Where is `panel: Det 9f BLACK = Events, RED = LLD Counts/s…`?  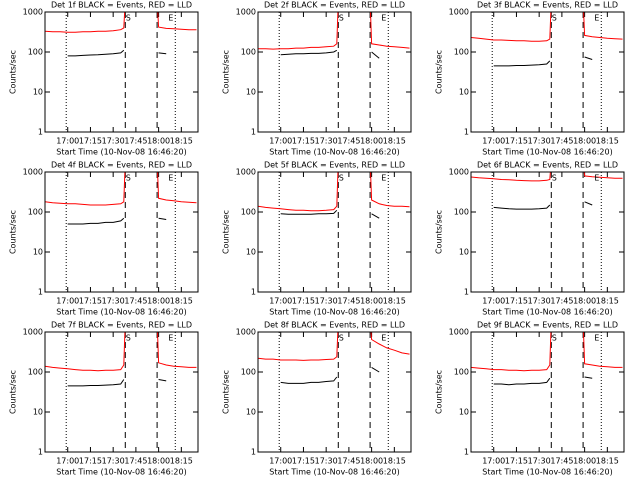
panel: Det 9f BLACK = Events, RED = LLD Counts/s… is located at coordinates (530, 399).